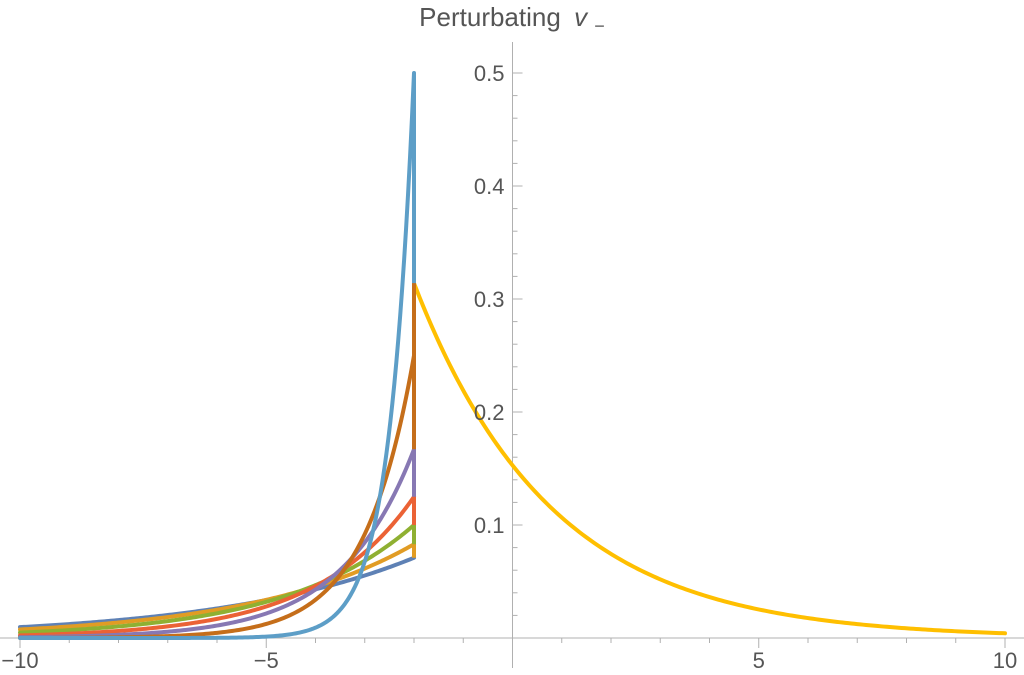  I want to click on chart-title: Perturbating v −, so click(512, 19).